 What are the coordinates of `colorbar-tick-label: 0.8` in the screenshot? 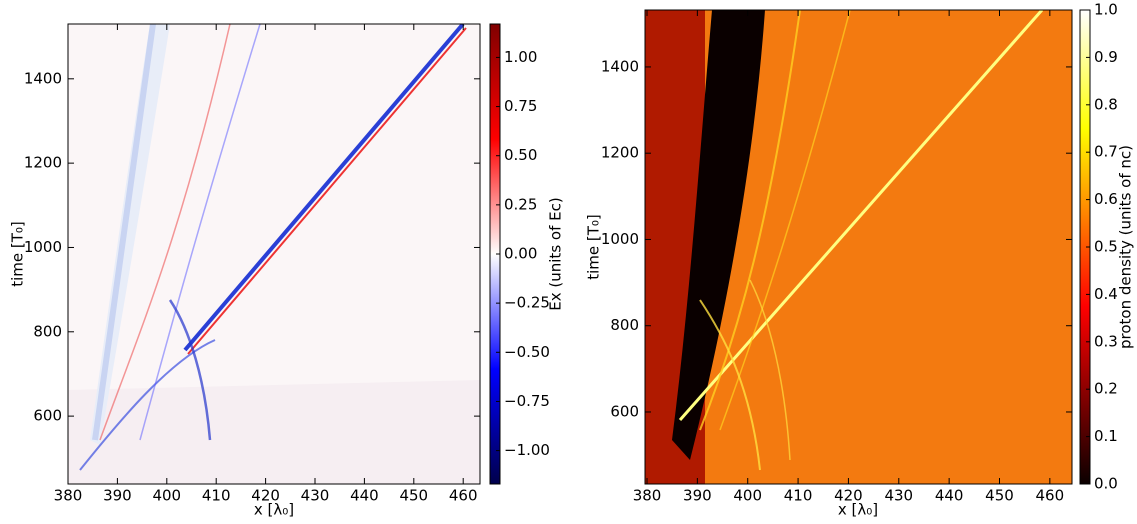 It's located at (1106, 104).